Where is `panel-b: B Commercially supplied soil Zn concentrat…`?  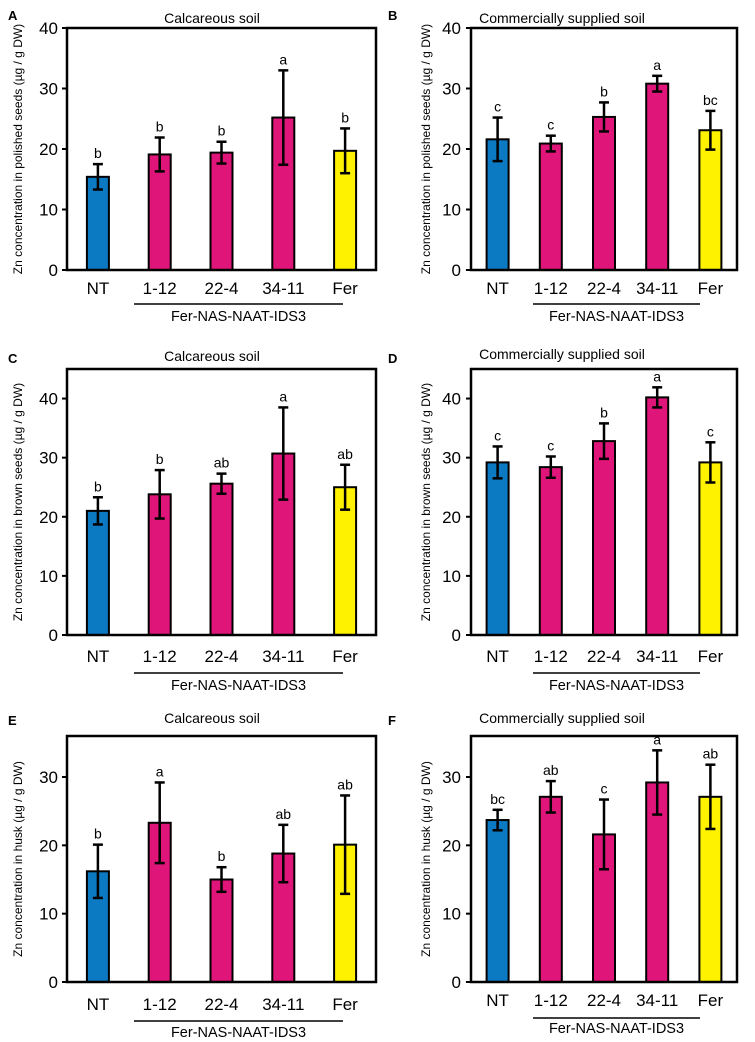
panel-b: B Commercially supplied soil Zn concentrat… is located at coordinates (563, 166).